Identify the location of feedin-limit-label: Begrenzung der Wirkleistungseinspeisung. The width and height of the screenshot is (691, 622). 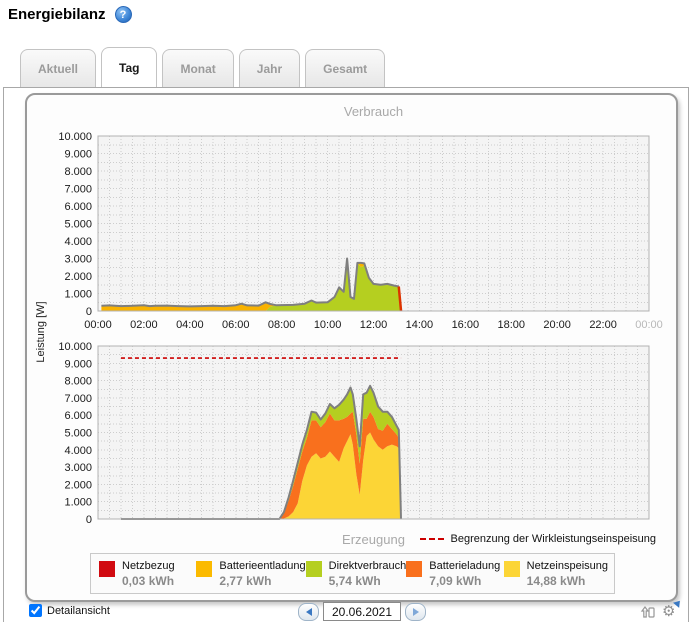
(553, 539).